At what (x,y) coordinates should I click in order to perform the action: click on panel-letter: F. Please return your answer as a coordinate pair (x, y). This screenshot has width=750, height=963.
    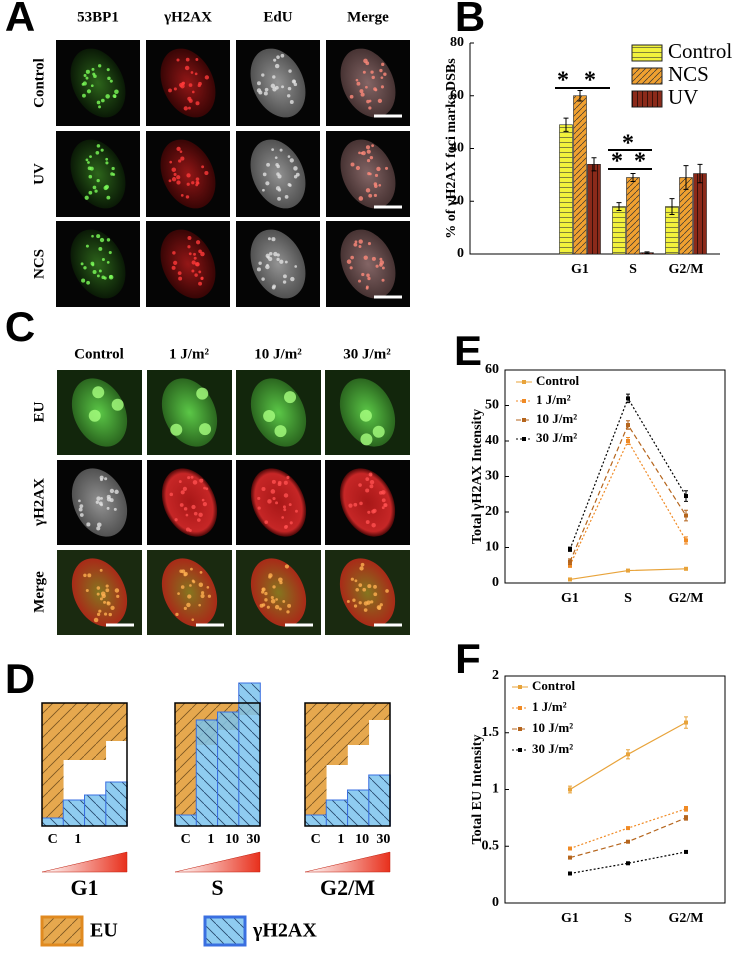
    Looking at the image, I should click on (468, 658).